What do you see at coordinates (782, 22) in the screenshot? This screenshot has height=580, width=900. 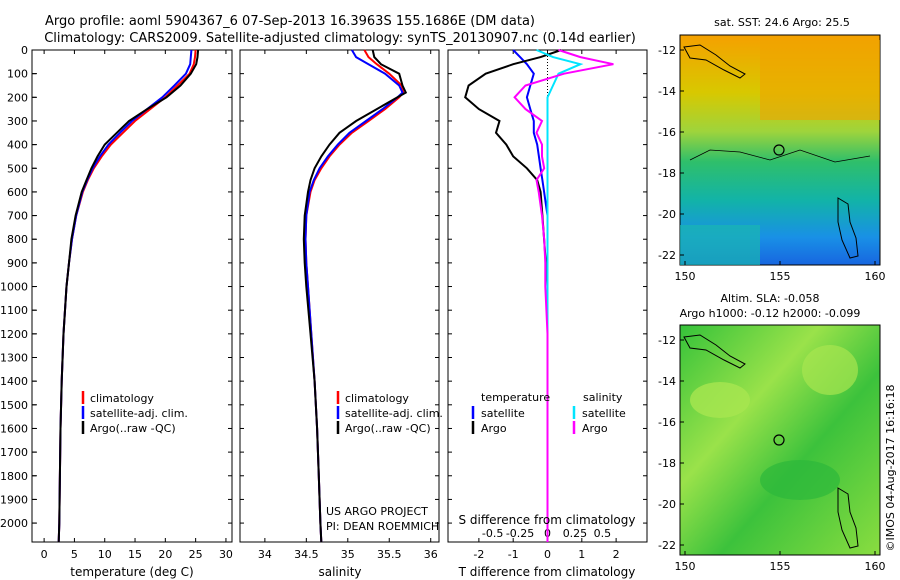 I see `sst-map-title: sat. SST: 24.6 Argo: 25.5` at bounding box center [782, 22].